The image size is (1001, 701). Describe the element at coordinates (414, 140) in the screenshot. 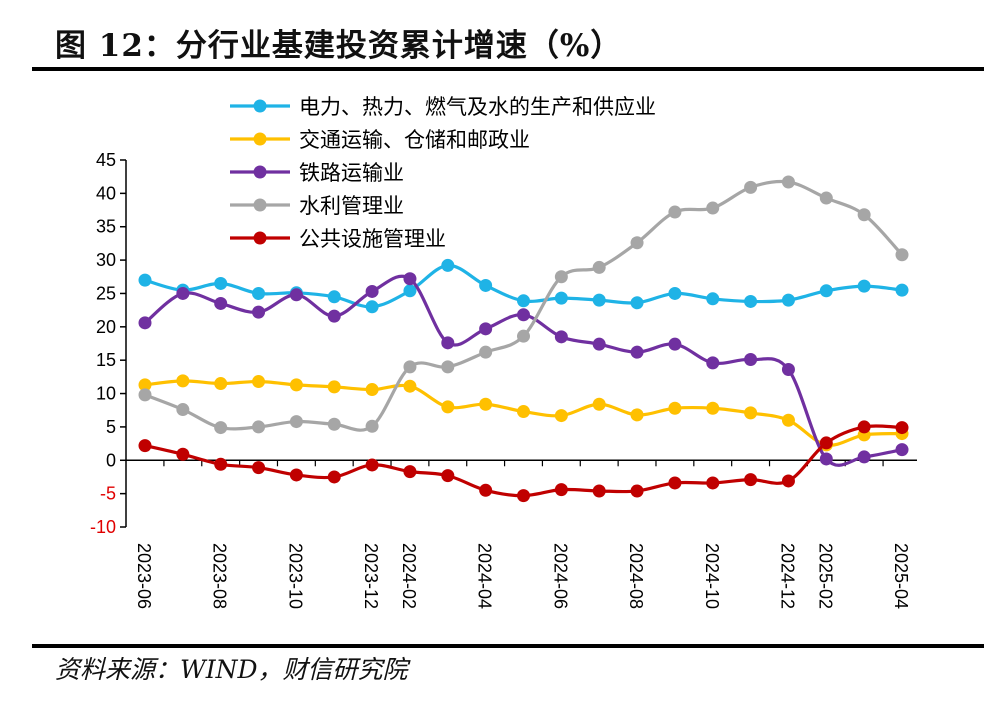

I see `legend-label: 交通运输、仓储和邮政业` at that location.